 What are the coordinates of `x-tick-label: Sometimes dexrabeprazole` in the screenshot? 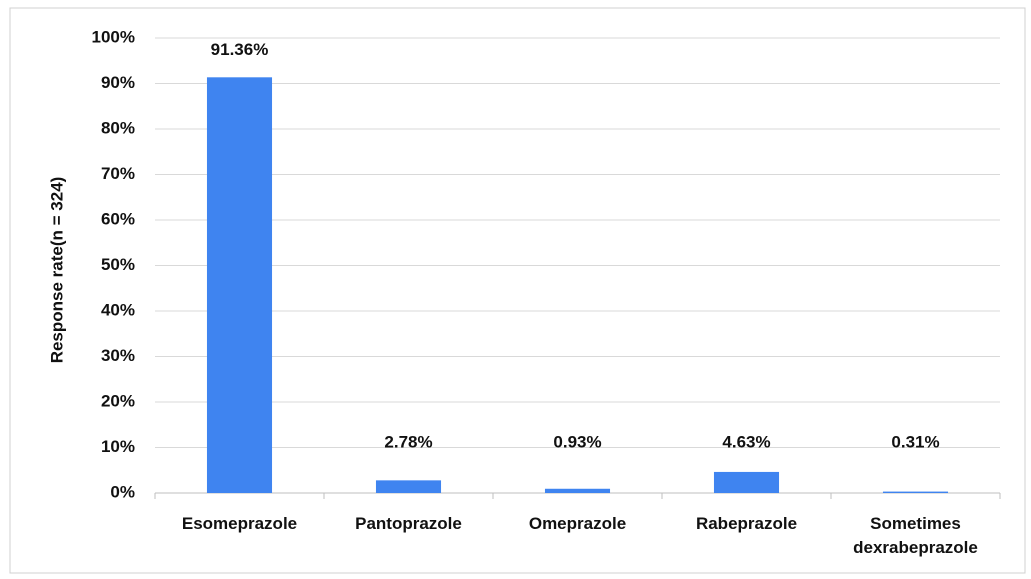 It's located at (915, 535).